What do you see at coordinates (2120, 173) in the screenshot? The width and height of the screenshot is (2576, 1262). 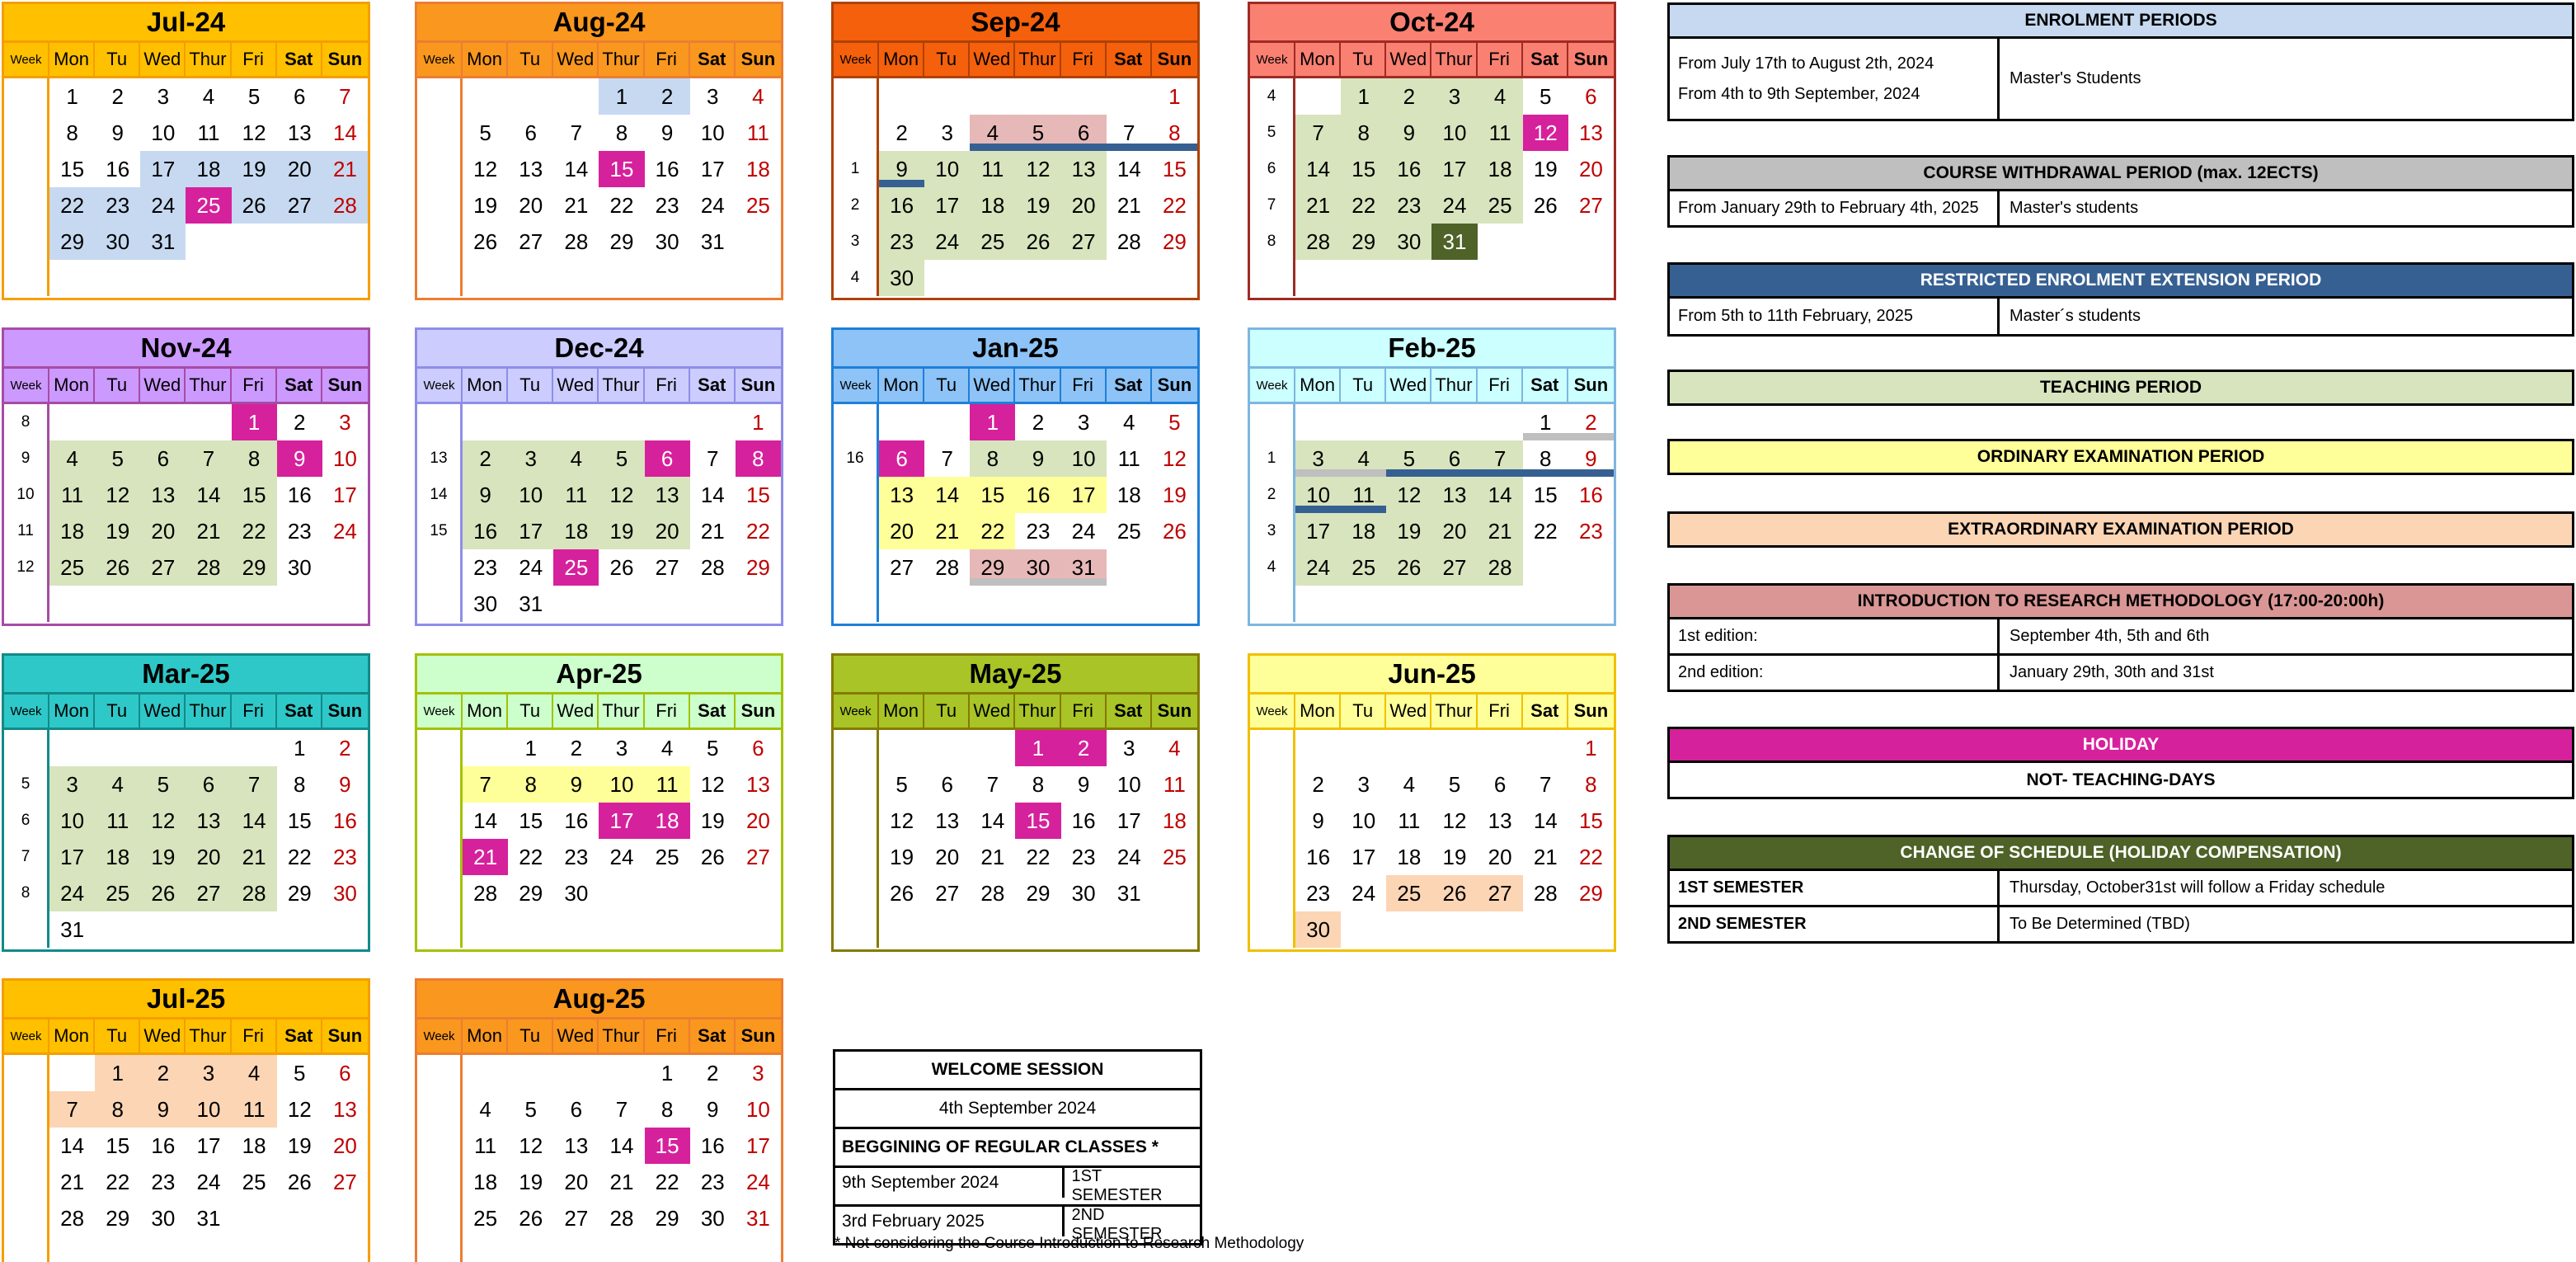 I see `legend-section-title: COURSE WITHDRAWAL PERIOD (max. 12ECTS)` at bounding box center [2120, 173].